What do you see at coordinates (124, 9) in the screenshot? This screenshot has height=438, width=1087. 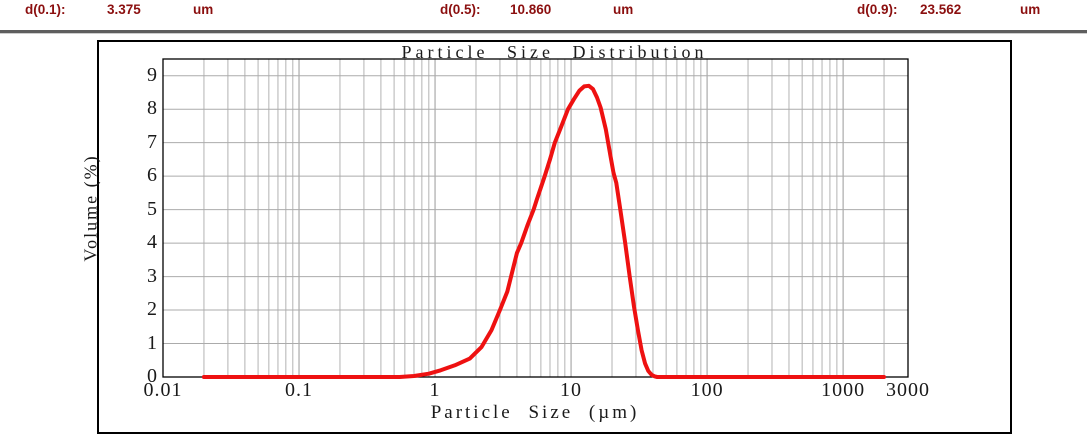 I see `d10-value: 3.375` at bounding box center [124, 9].